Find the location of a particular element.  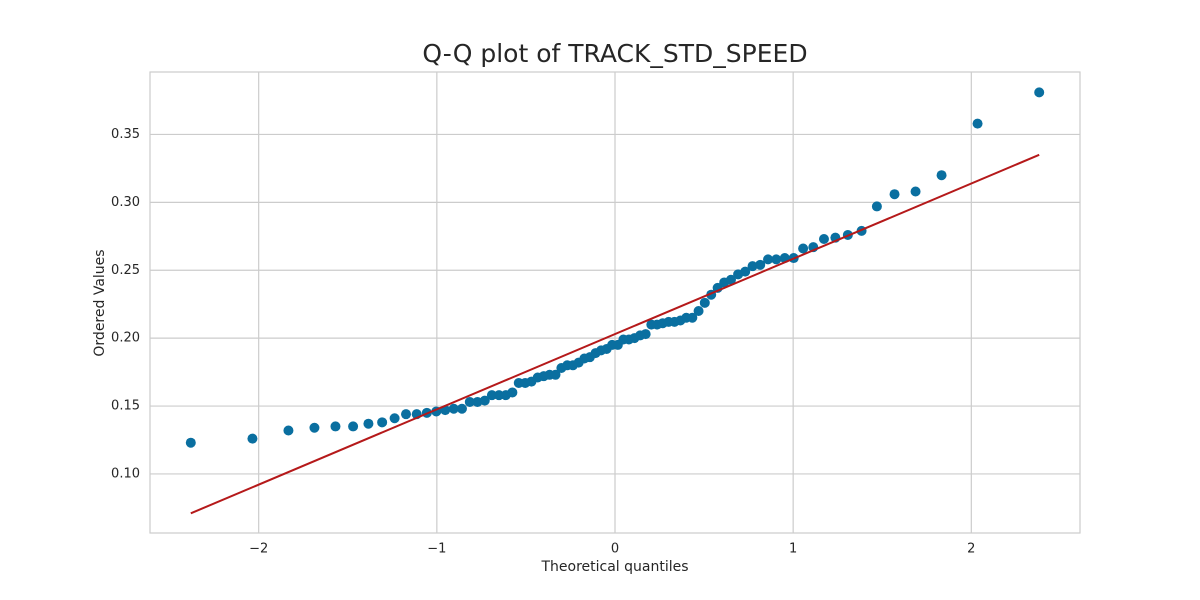

x-tick-label: 1 is located at coordinates (793, 549).